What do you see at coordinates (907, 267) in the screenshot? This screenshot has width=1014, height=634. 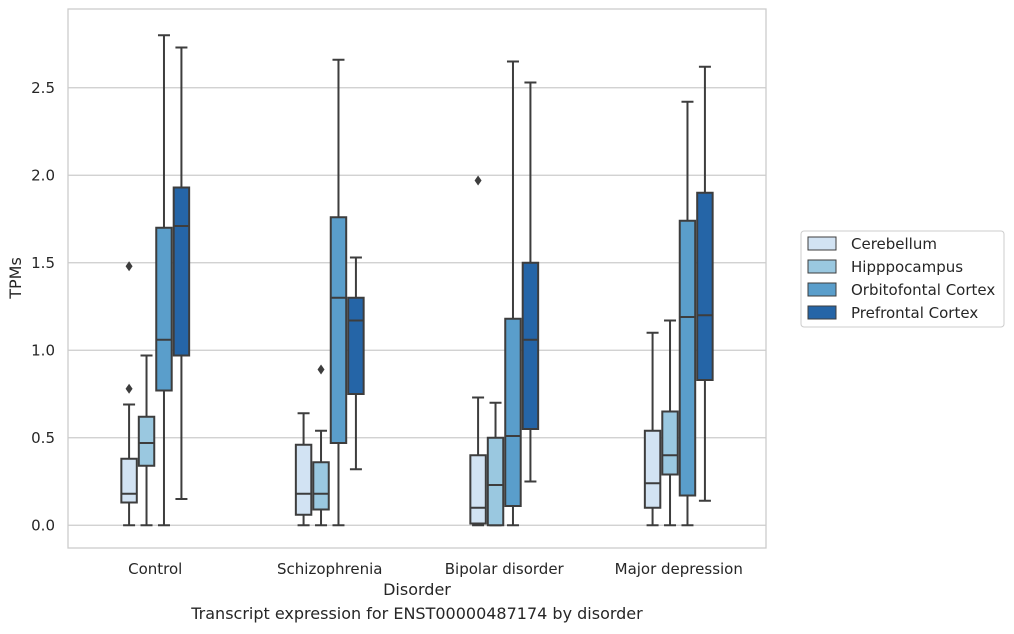 I see `legend-label: Hipppocampus` at bounding box center [907, 267].